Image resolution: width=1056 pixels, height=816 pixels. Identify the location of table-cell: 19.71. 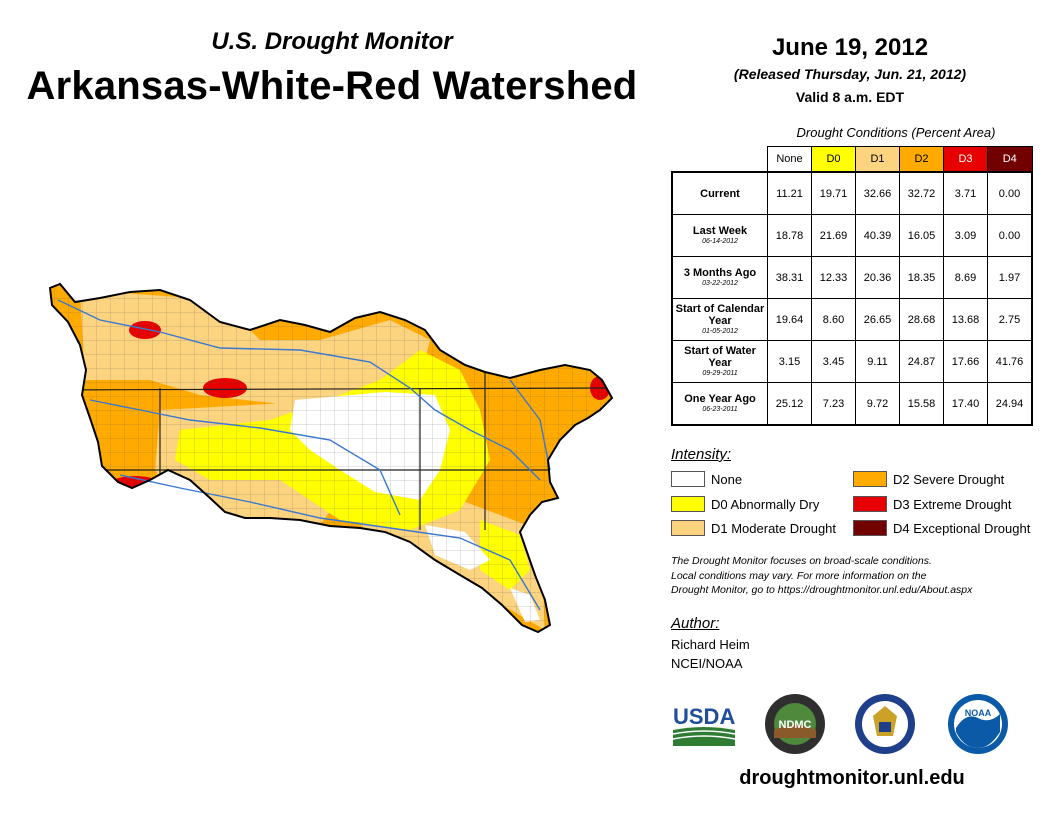
(833, 193).